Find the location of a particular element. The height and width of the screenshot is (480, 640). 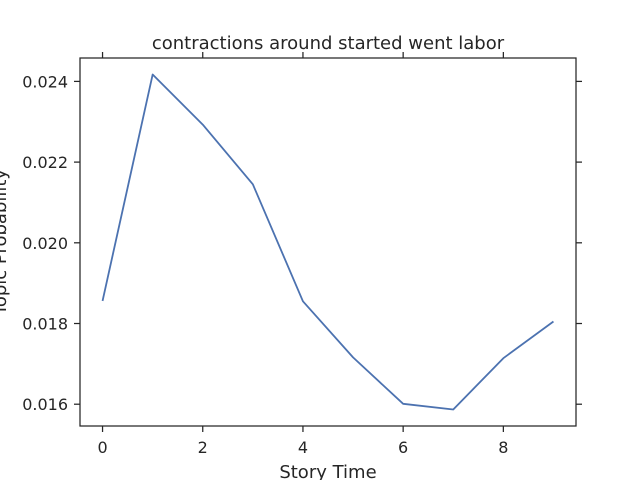

y-tick-label: 0.018 is located at coordinates (45, 324).